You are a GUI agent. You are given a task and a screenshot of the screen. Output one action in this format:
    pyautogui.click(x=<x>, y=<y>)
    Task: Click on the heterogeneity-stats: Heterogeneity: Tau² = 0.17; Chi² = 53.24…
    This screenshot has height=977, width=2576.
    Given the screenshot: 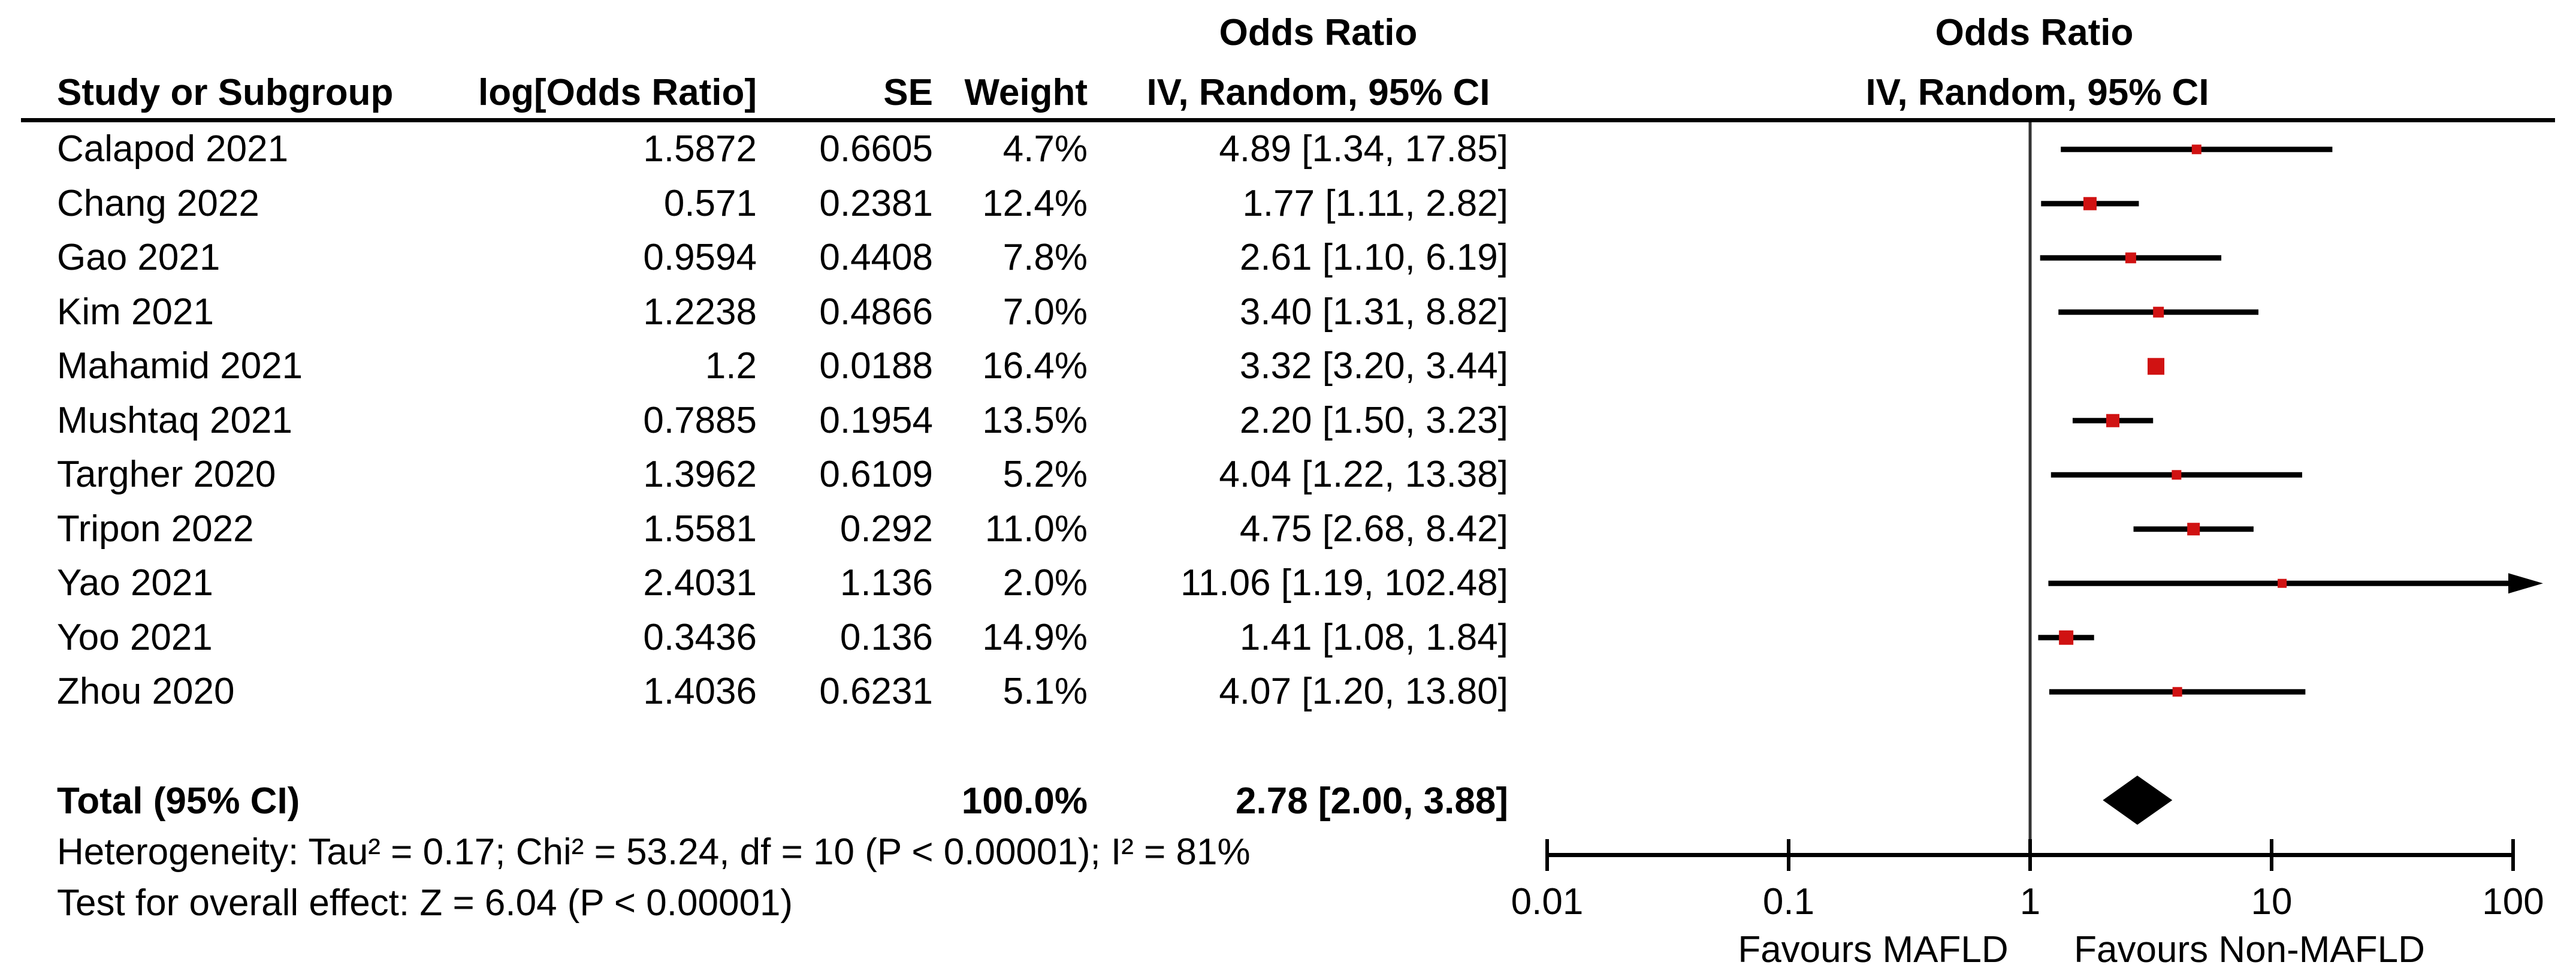 What is the action you would take?
    pyautogui.click(x=654, y=852)
    